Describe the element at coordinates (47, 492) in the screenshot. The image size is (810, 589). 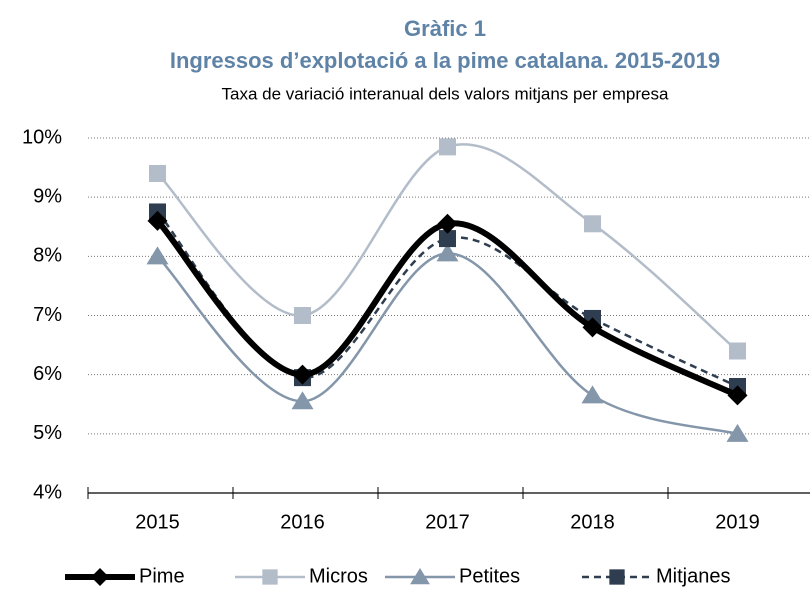
I see `y-tick-label: 4%` at that location.